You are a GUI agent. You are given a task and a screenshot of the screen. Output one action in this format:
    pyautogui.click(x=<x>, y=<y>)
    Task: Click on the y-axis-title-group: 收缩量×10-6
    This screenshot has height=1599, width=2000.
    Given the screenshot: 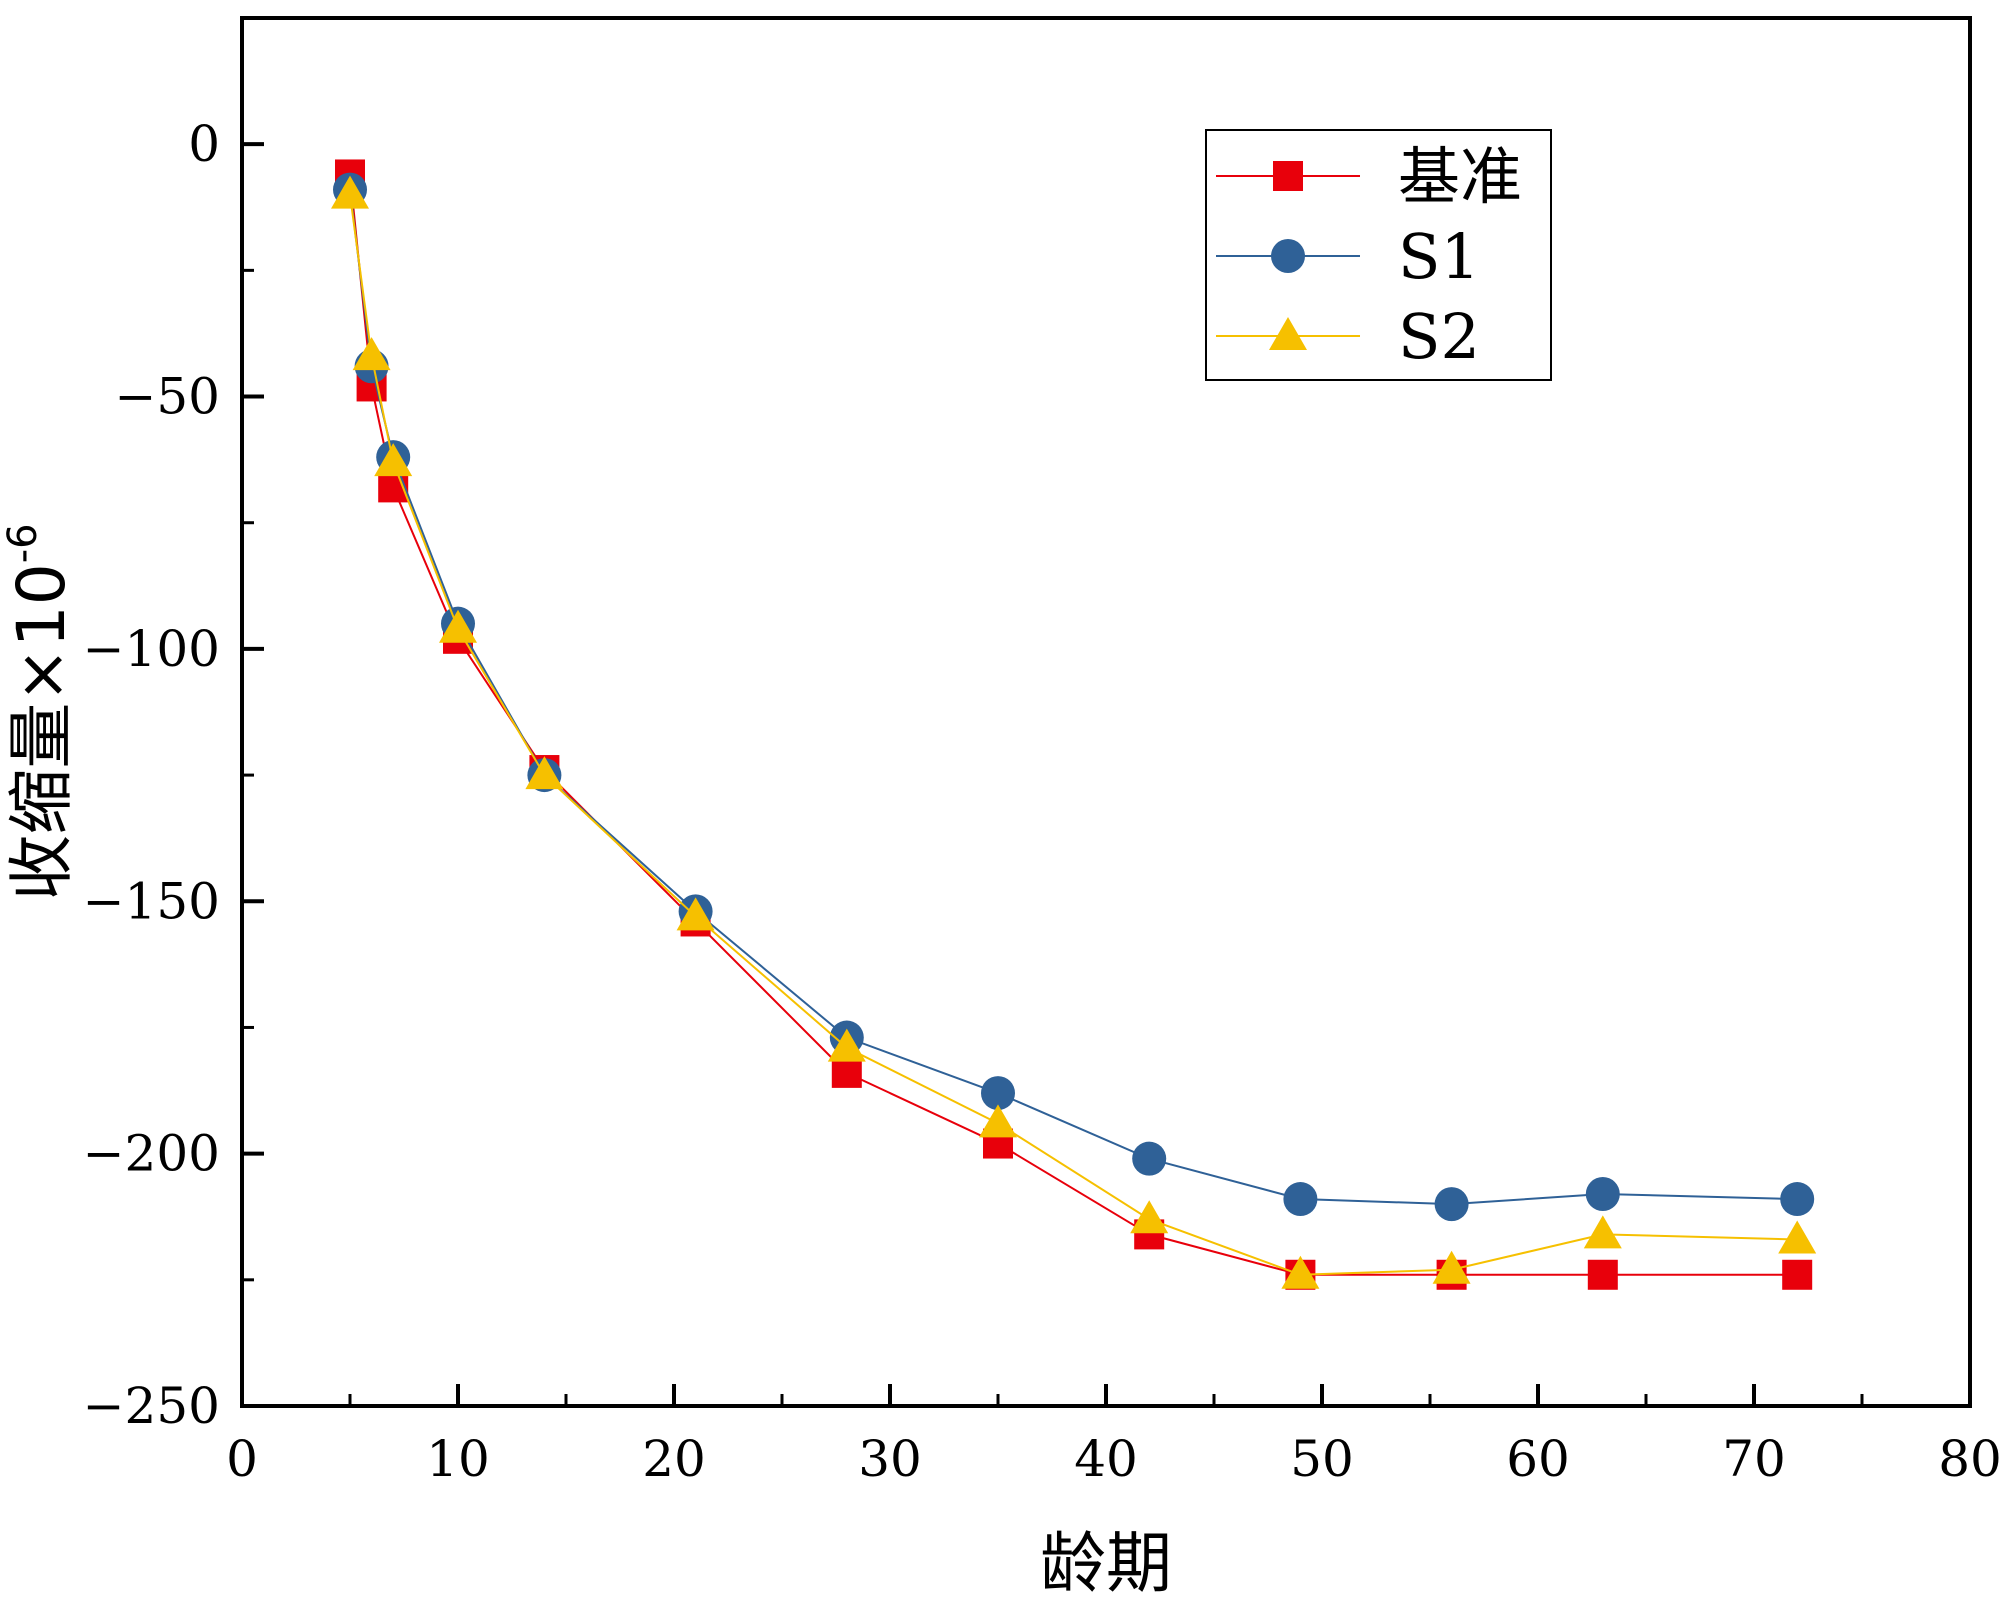 What is the action you would take?
    pyautogui.click(x=40, y=711)
    